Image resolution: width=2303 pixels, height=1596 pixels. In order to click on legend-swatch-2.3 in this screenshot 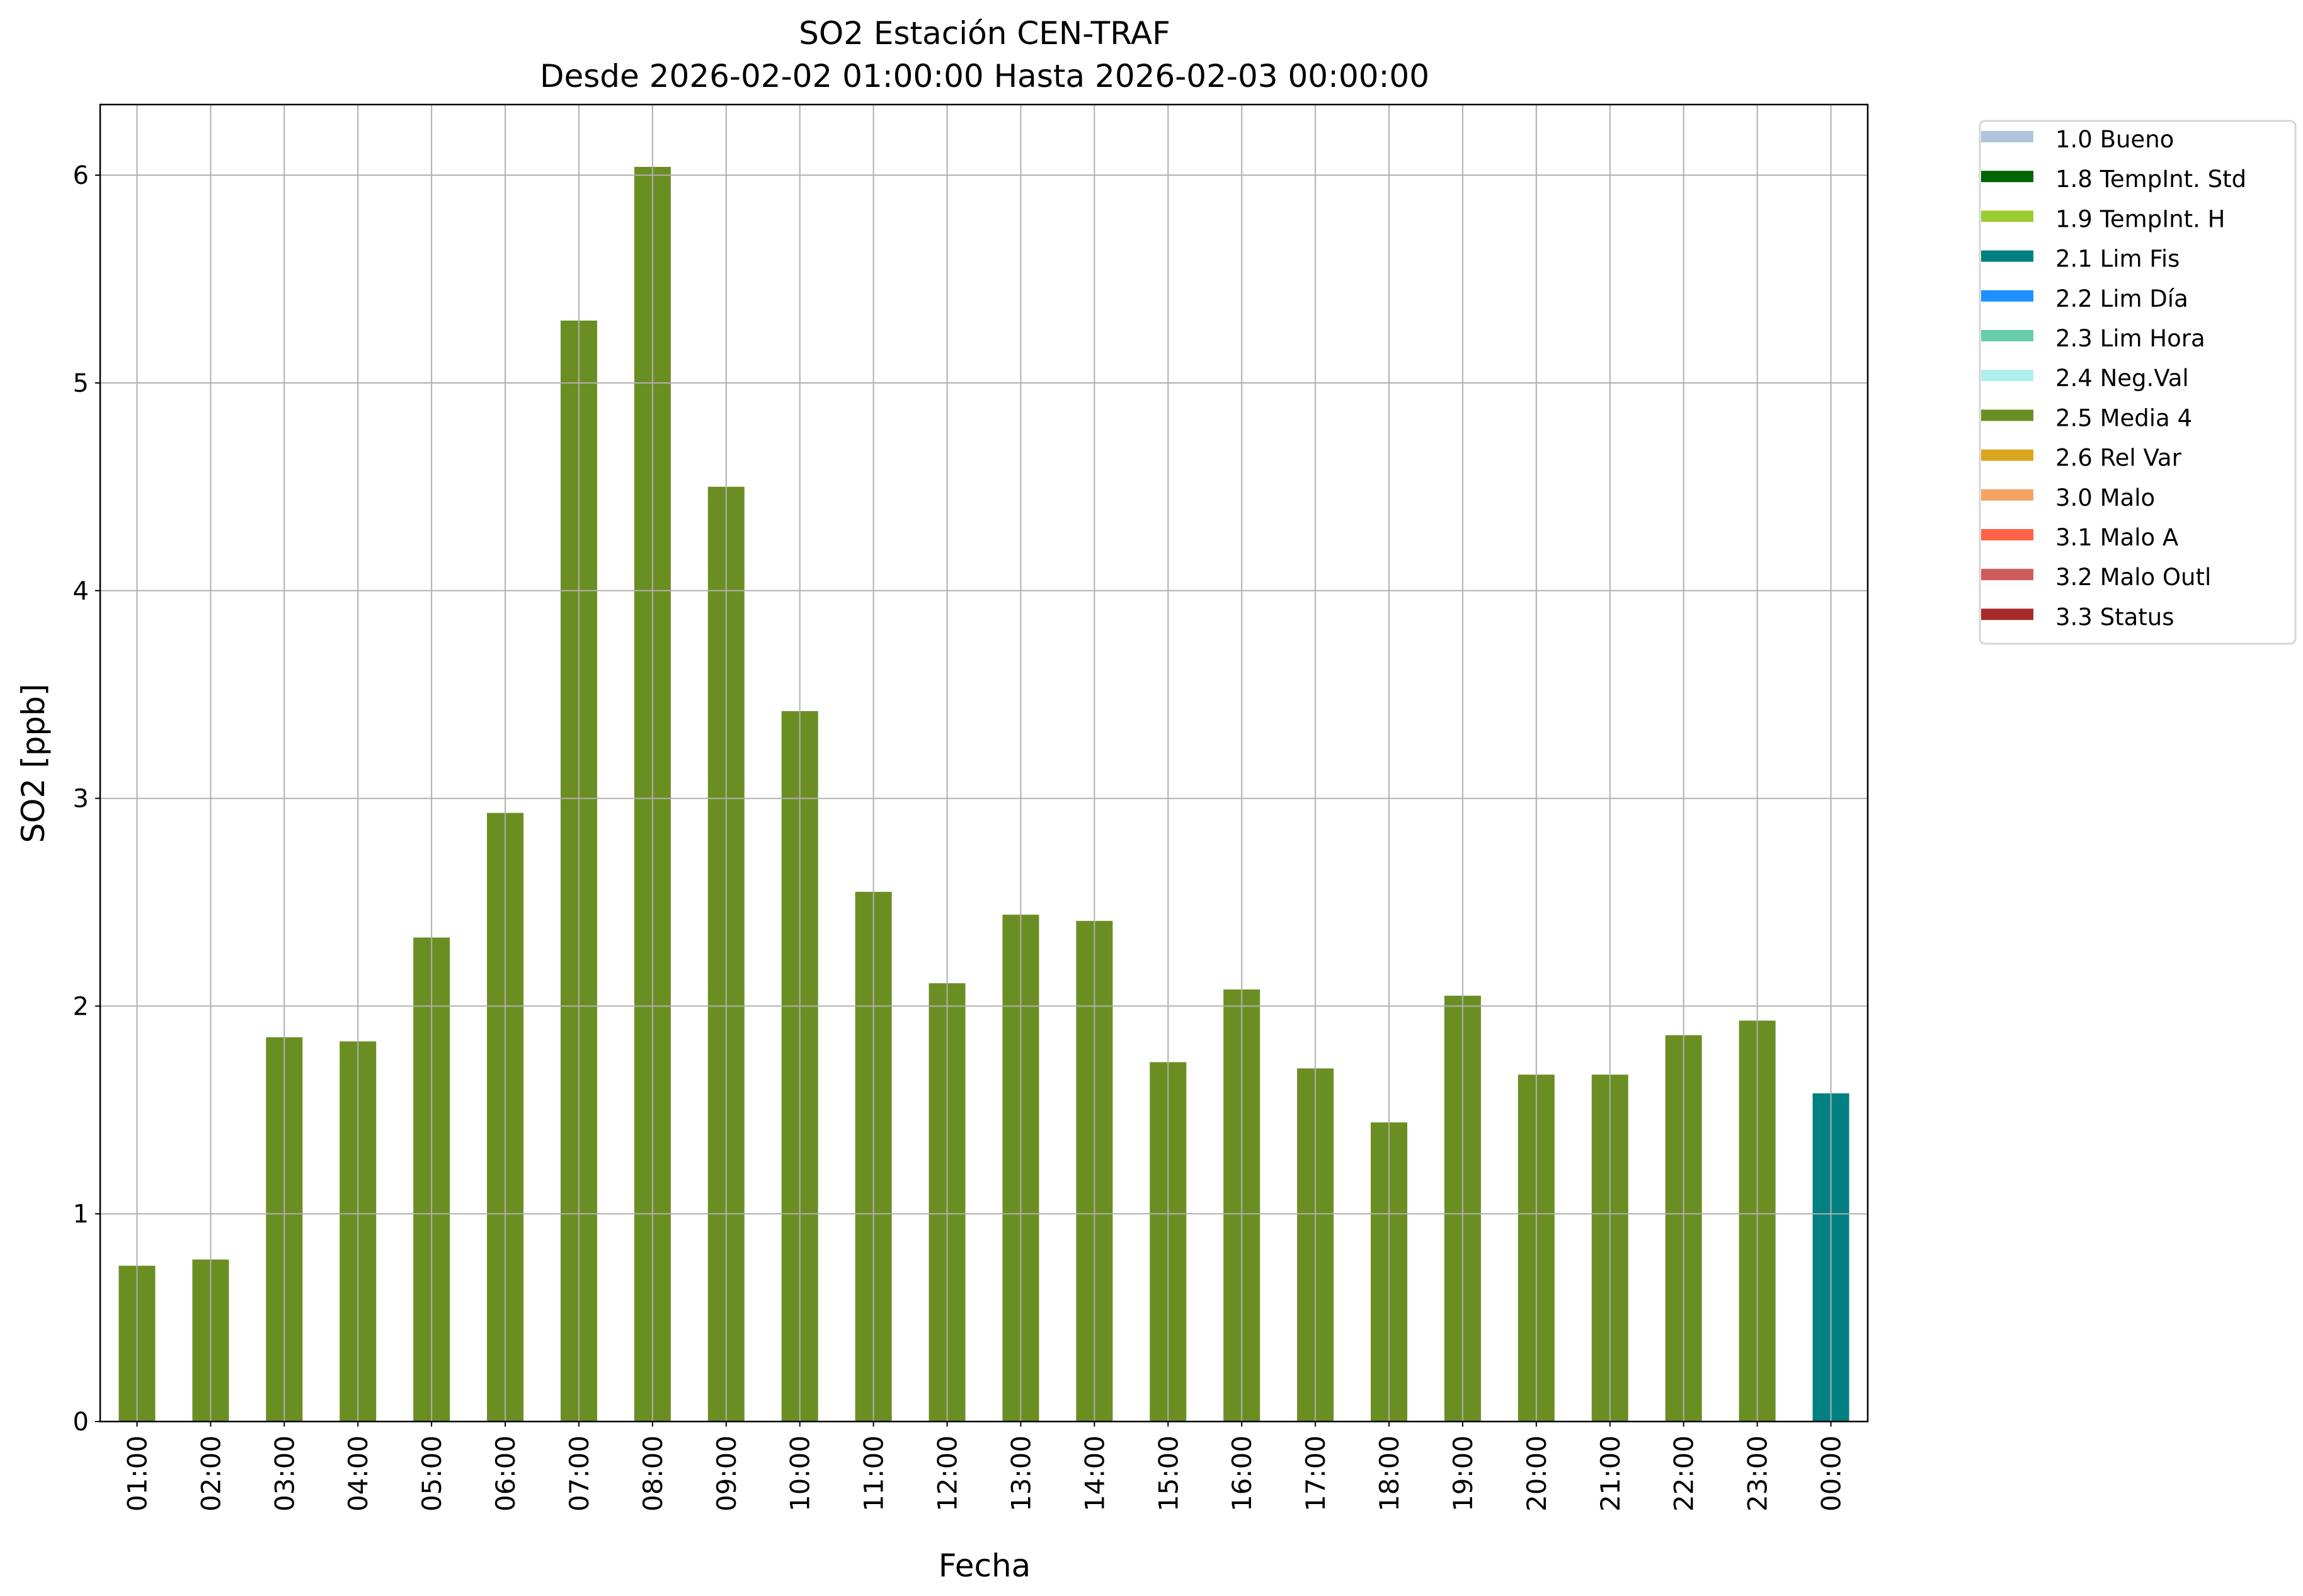, I will do `click(2007, 335)`.